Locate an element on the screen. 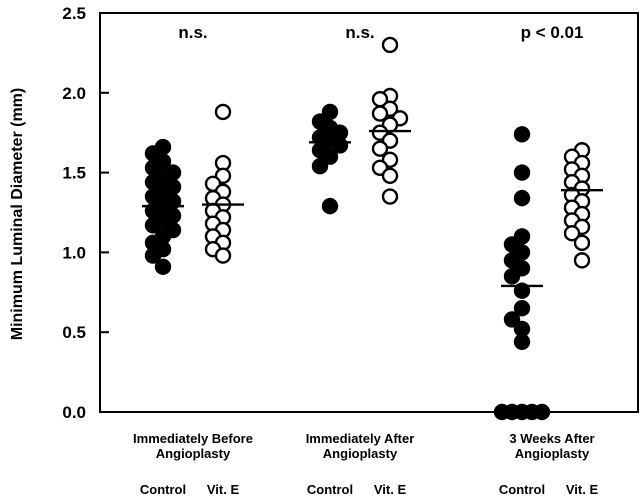 The width and height of the screenshot is (642, 497). y-ticks: 0.0 0.5 1.0 1.5 2.0 2.5 is located at coordinates (85, 213).